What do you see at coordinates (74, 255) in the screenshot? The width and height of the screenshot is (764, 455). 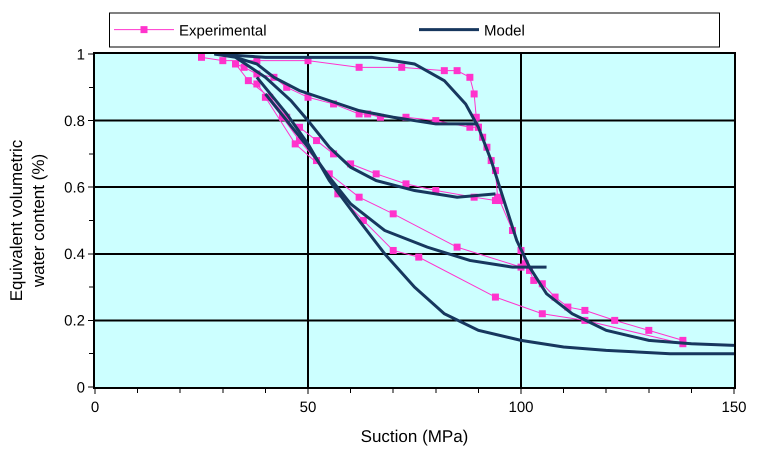 I see `y-tick-label: 0.4` at bounding box center [74, 255].